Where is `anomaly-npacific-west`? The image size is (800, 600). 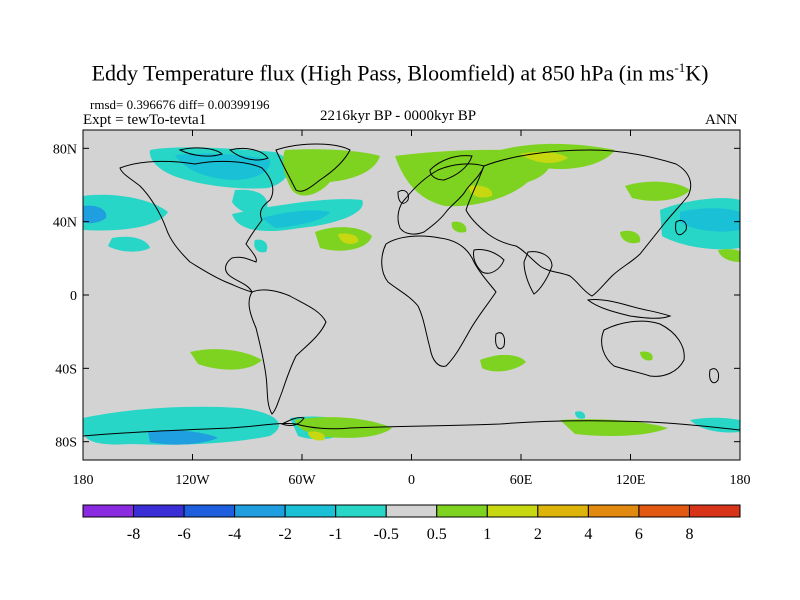 anomaly-npacific-west is located at coordinates (125, 212).